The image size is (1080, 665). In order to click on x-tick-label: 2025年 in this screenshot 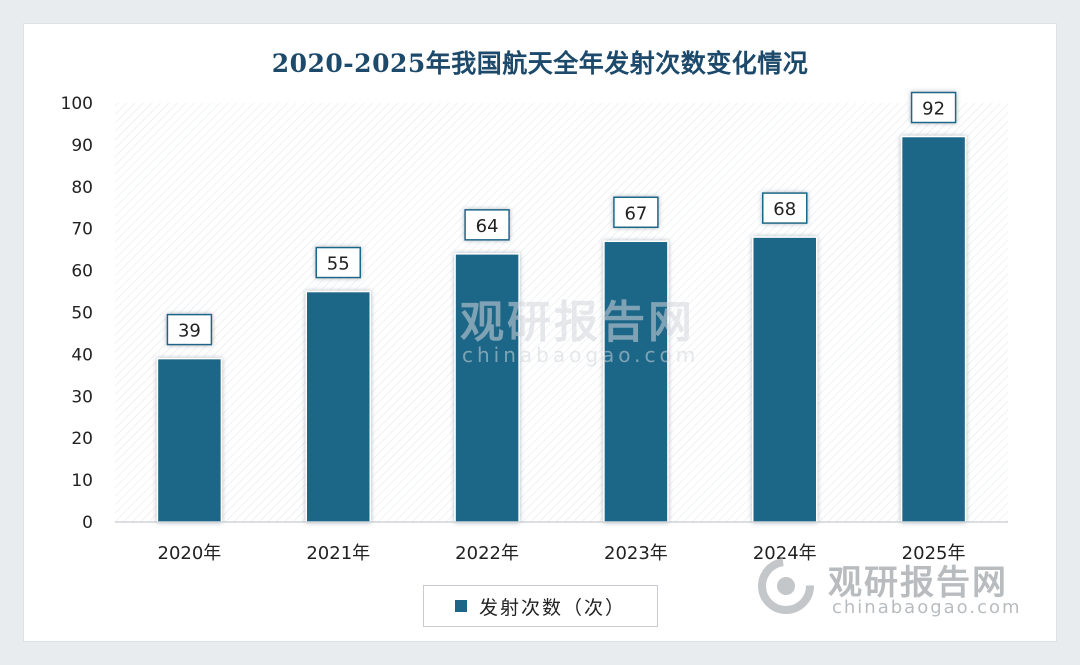, I will do `click(934, 553)`.